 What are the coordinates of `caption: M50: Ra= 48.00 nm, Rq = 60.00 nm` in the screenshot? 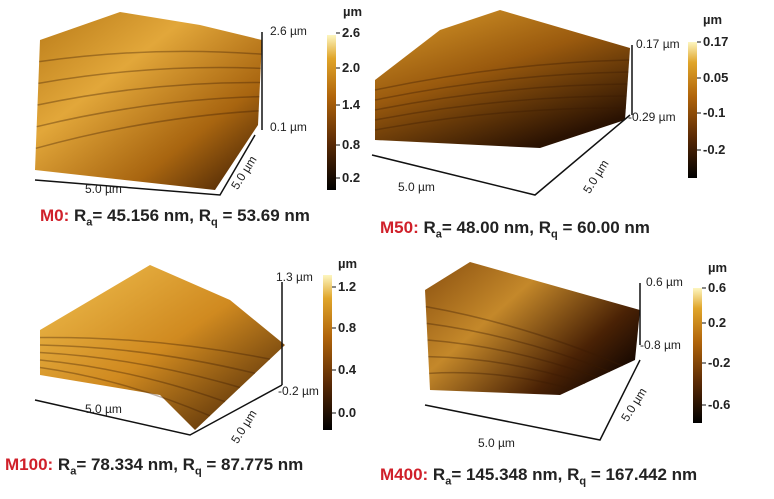 It's located at (515, 229).